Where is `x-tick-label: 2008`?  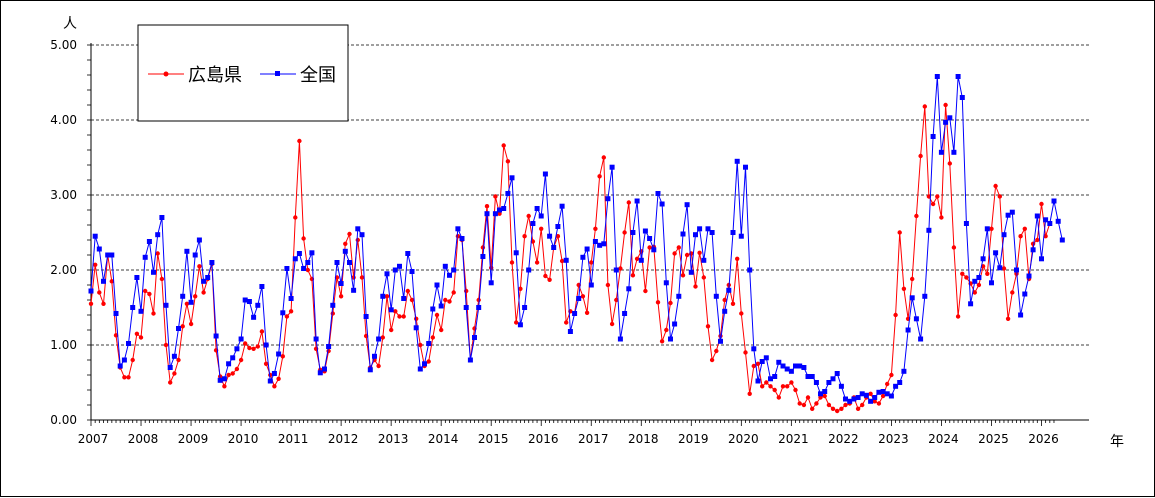
x-tick-label: 2008 is located at coordinates (143, 439).